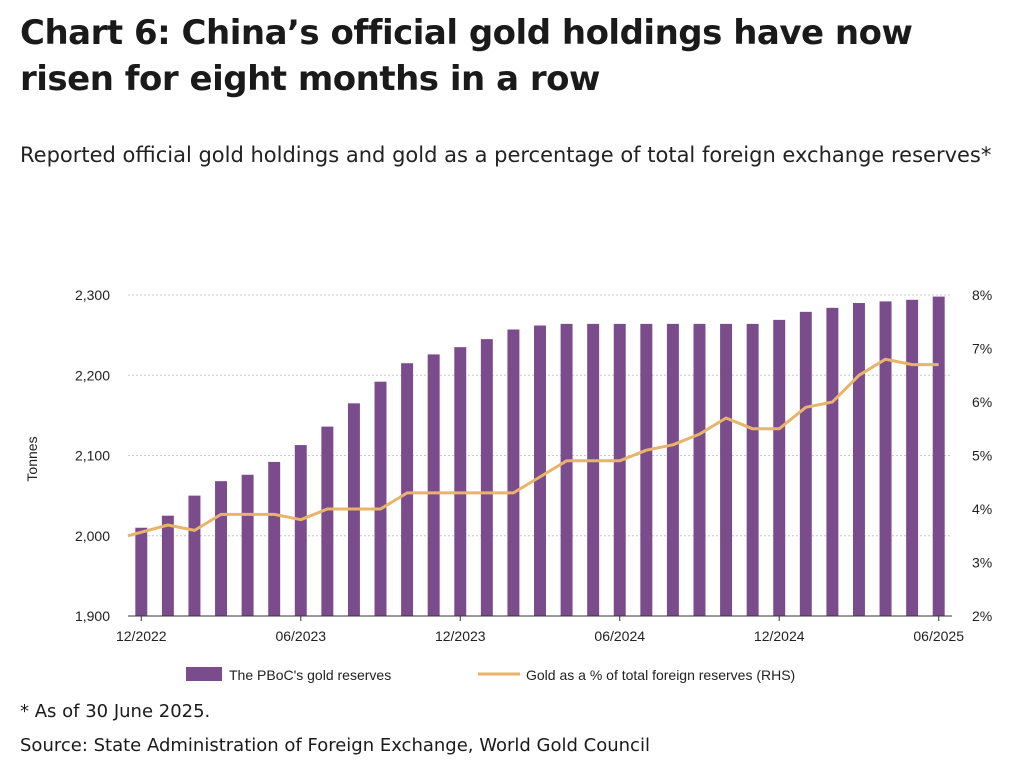 This screenshot has width=1024, height=768. I want to click on x-tick-label: 06/2024, so click(619, 636).